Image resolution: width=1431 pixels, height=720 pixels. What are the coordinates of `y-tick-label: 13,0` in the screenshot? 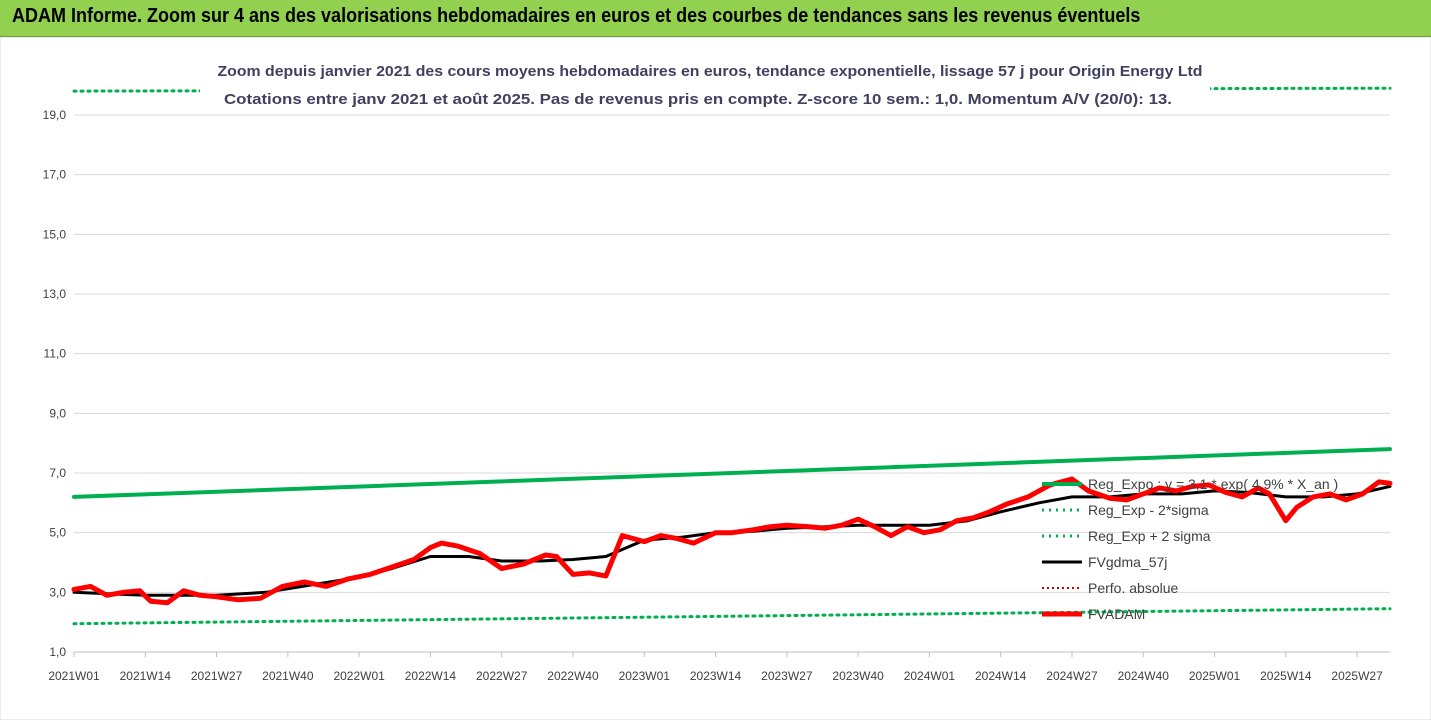 It's located at (55, 294).